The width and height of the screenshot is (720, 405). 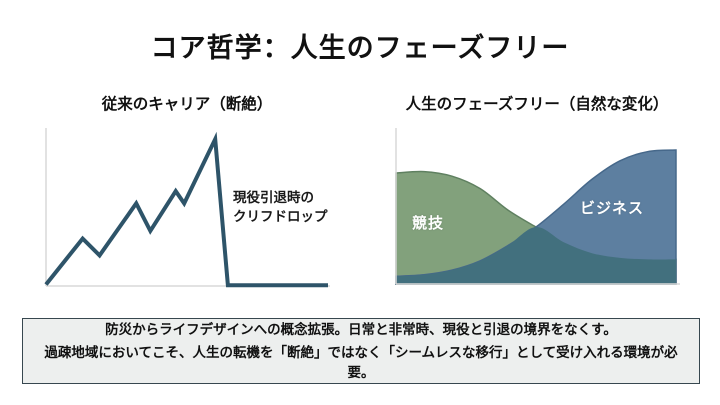 I want to click on left-chart-title: 従来のキャリア（断絶）, so click(x=187, y=104).